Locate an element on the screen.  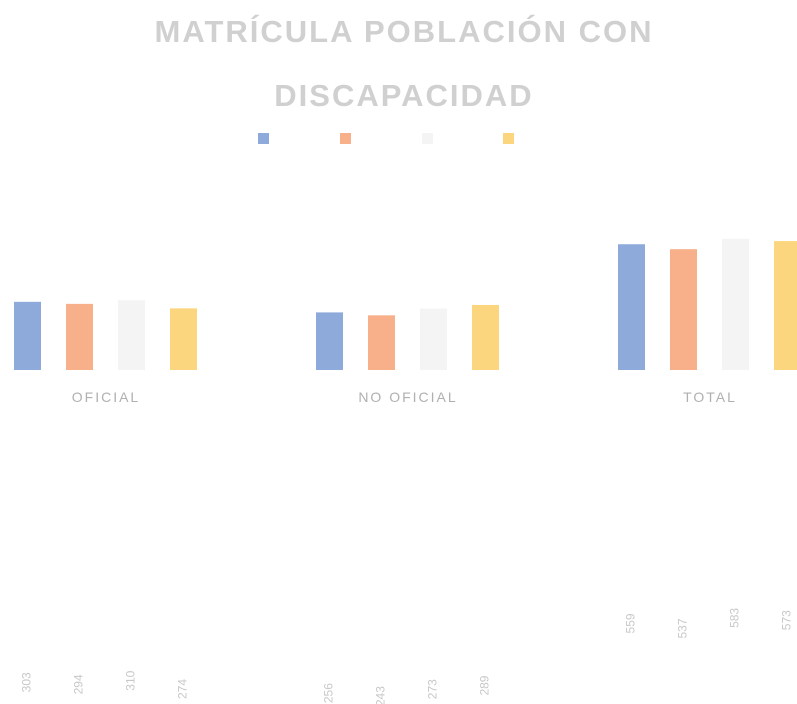
data-label: 289 is located at coordinates (485, 685).